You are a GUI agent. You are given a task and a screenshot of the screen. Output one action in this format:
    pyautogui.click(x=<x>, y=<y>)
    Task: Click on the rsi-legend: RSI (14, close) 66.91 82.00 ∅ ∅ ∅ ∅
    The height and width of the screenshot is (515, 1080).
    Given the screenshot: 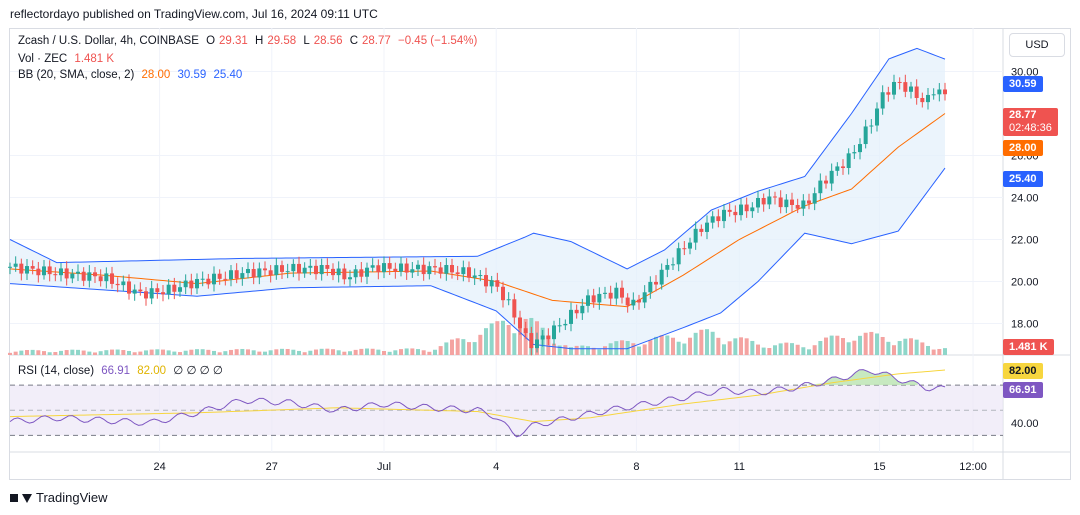 What is the action you would take?
    pyautogui.click(x=122, y=370)
    